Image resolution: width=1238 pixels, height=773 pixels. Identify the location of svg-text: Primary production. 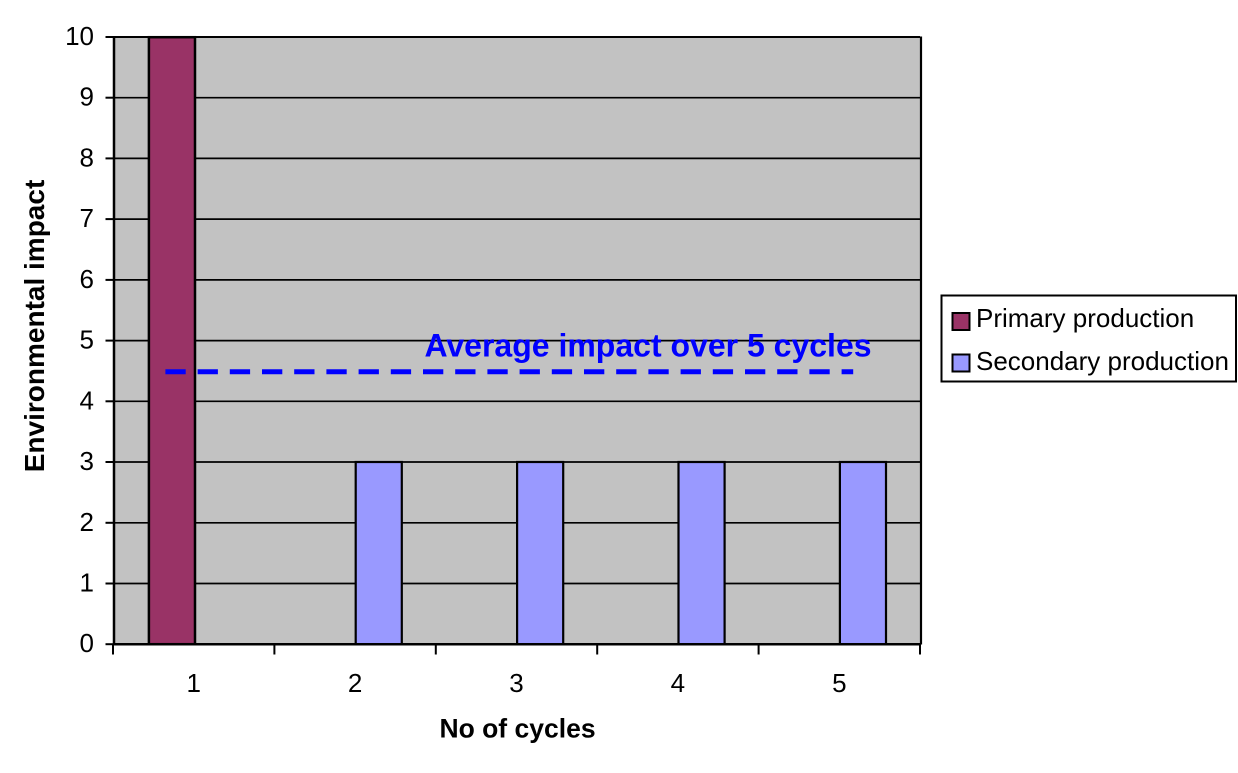
(1085, 318).